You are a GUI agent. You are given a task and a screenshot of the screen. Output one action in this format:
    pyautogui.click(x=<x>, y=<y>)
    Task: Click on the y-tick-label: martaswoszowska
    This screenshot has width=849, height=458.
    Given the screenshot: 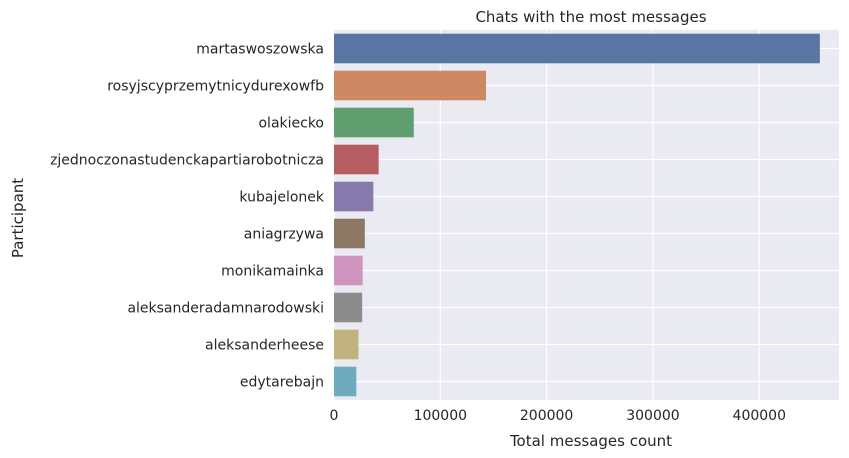 What is the action you would take?
    pyautogui.click(x=260, y=50)
    